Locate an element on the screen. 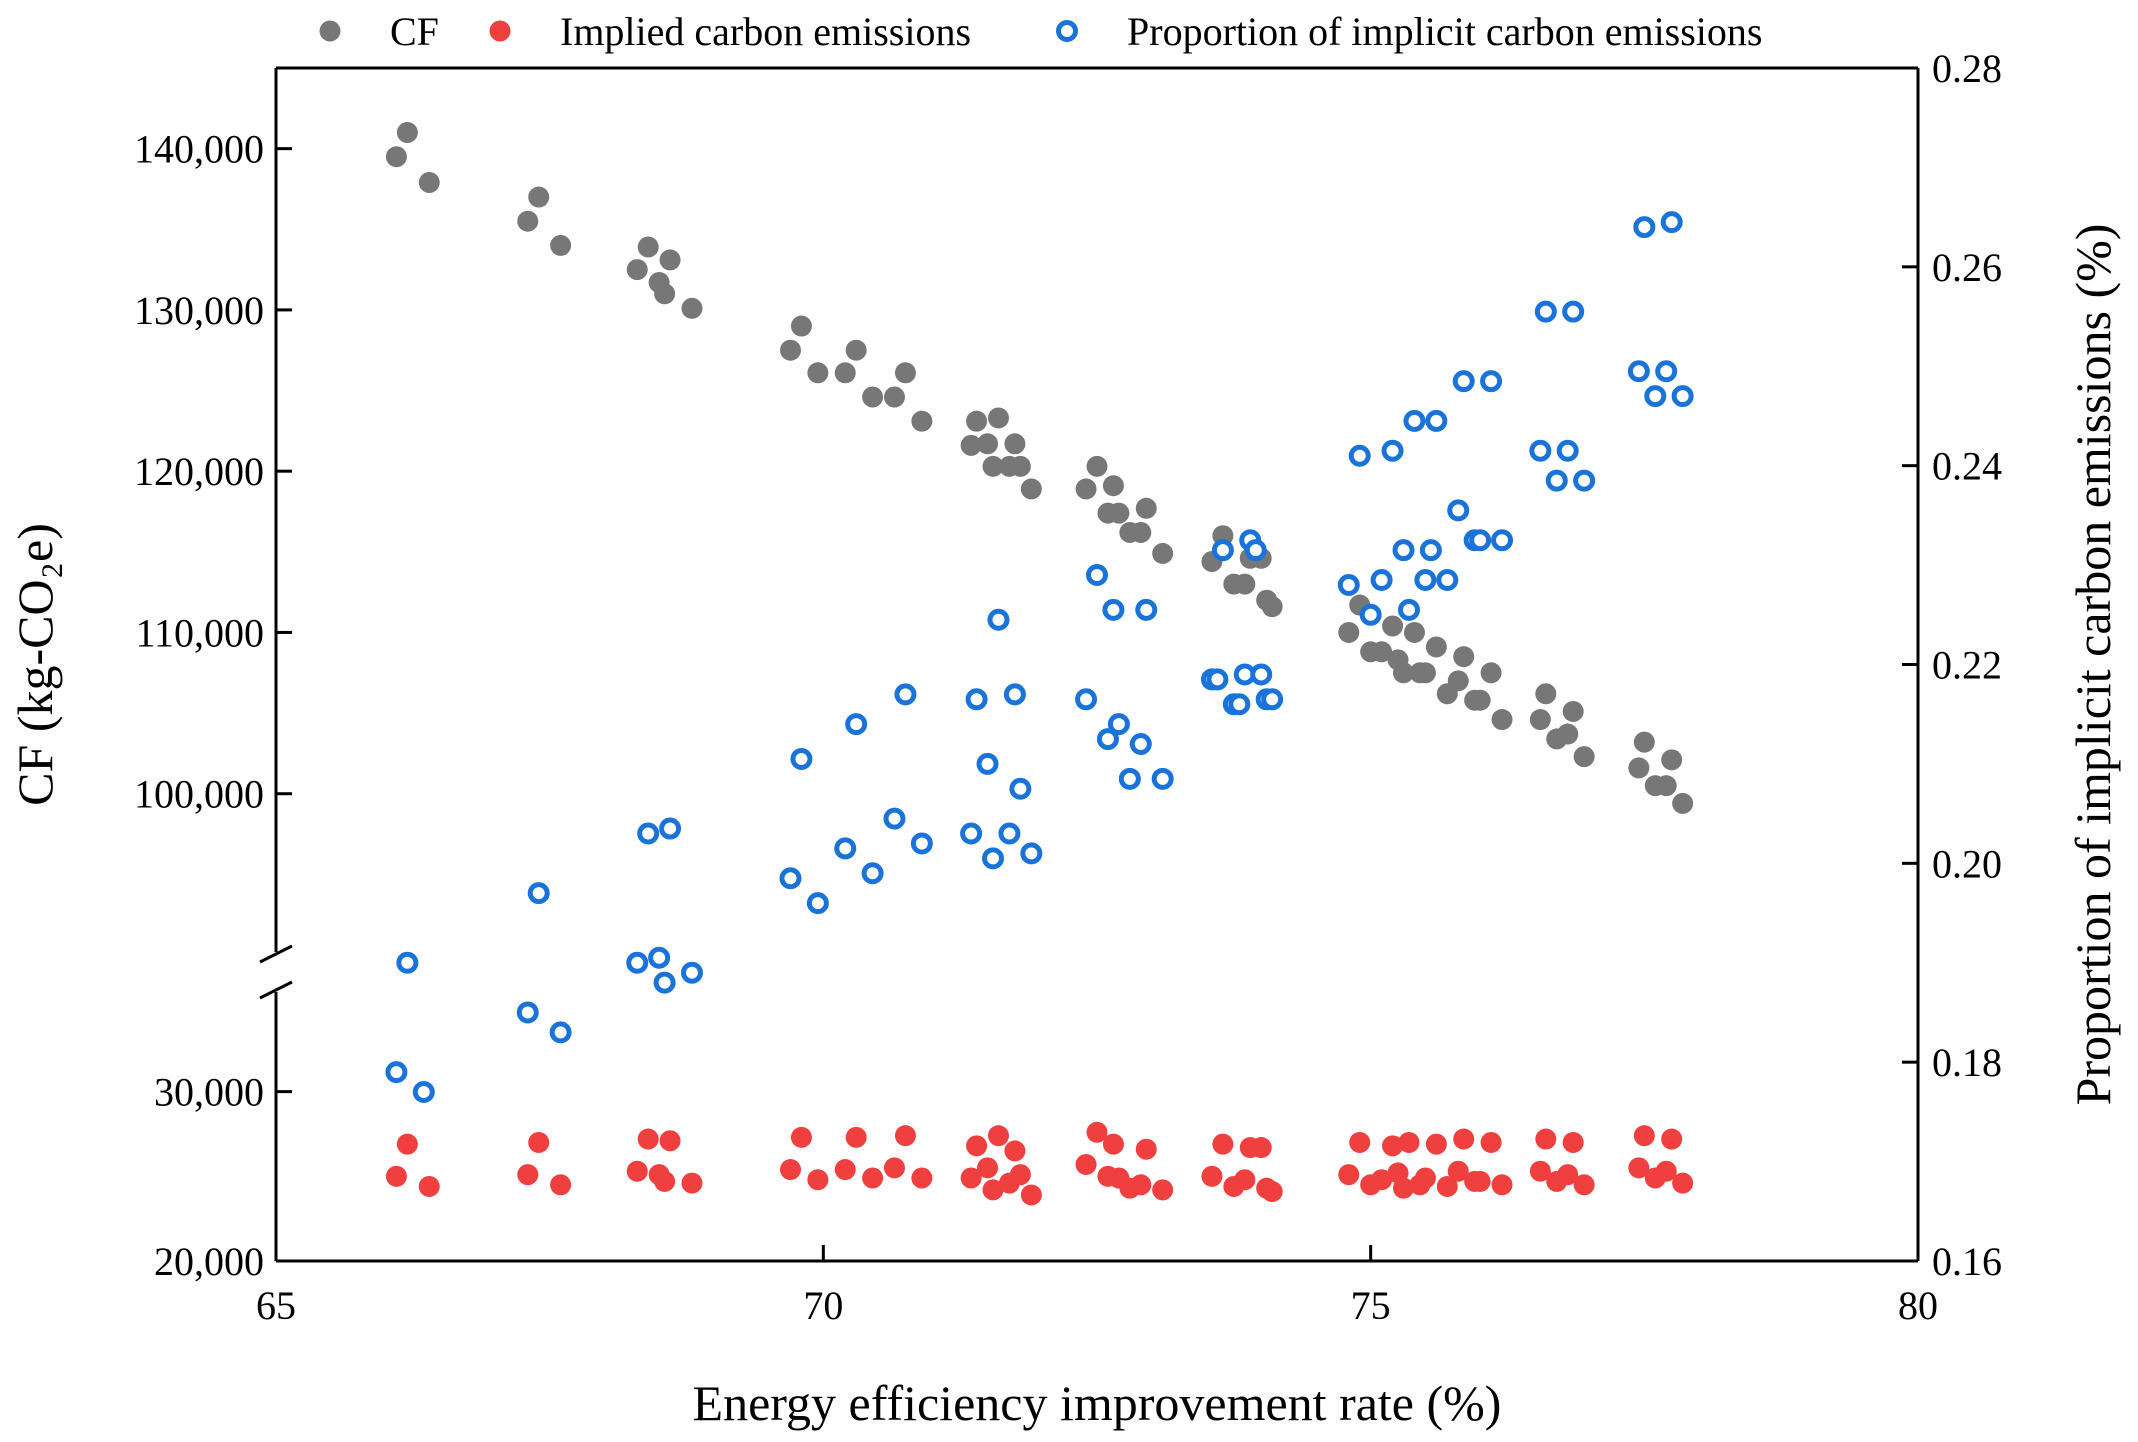 The image size is (2138, 1442). y-right-tick-label: 0.20 is located at coordinates (1967, 863).